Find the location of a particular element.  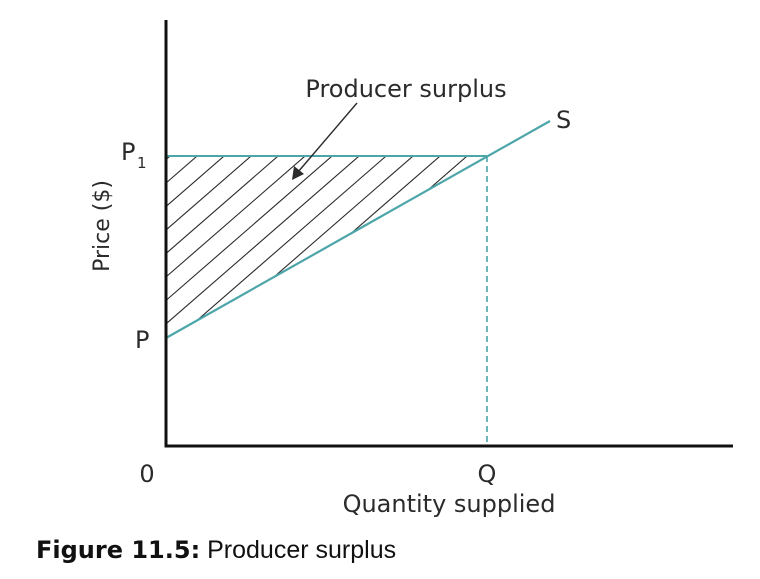

figure-caption-text: Producer surplus is located at coordinates (302, 550).